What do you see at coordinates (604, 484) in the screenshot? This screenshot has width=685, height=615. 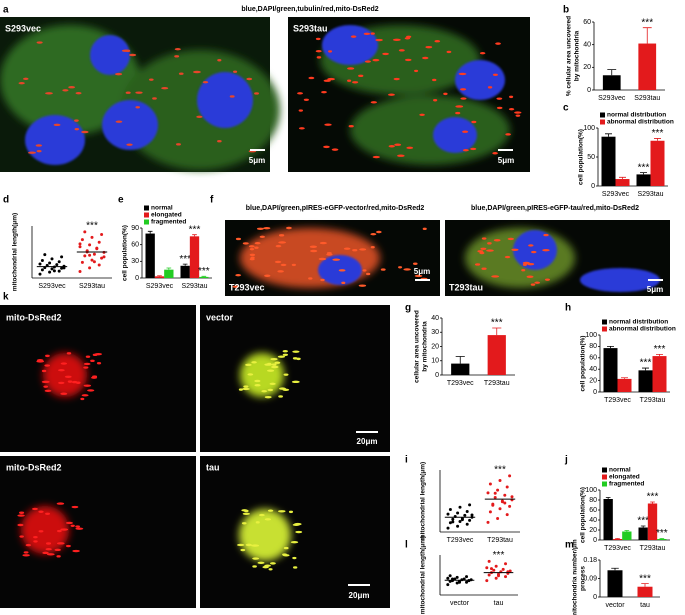 I see `legend-swatch` at bounding box center [604, 484].